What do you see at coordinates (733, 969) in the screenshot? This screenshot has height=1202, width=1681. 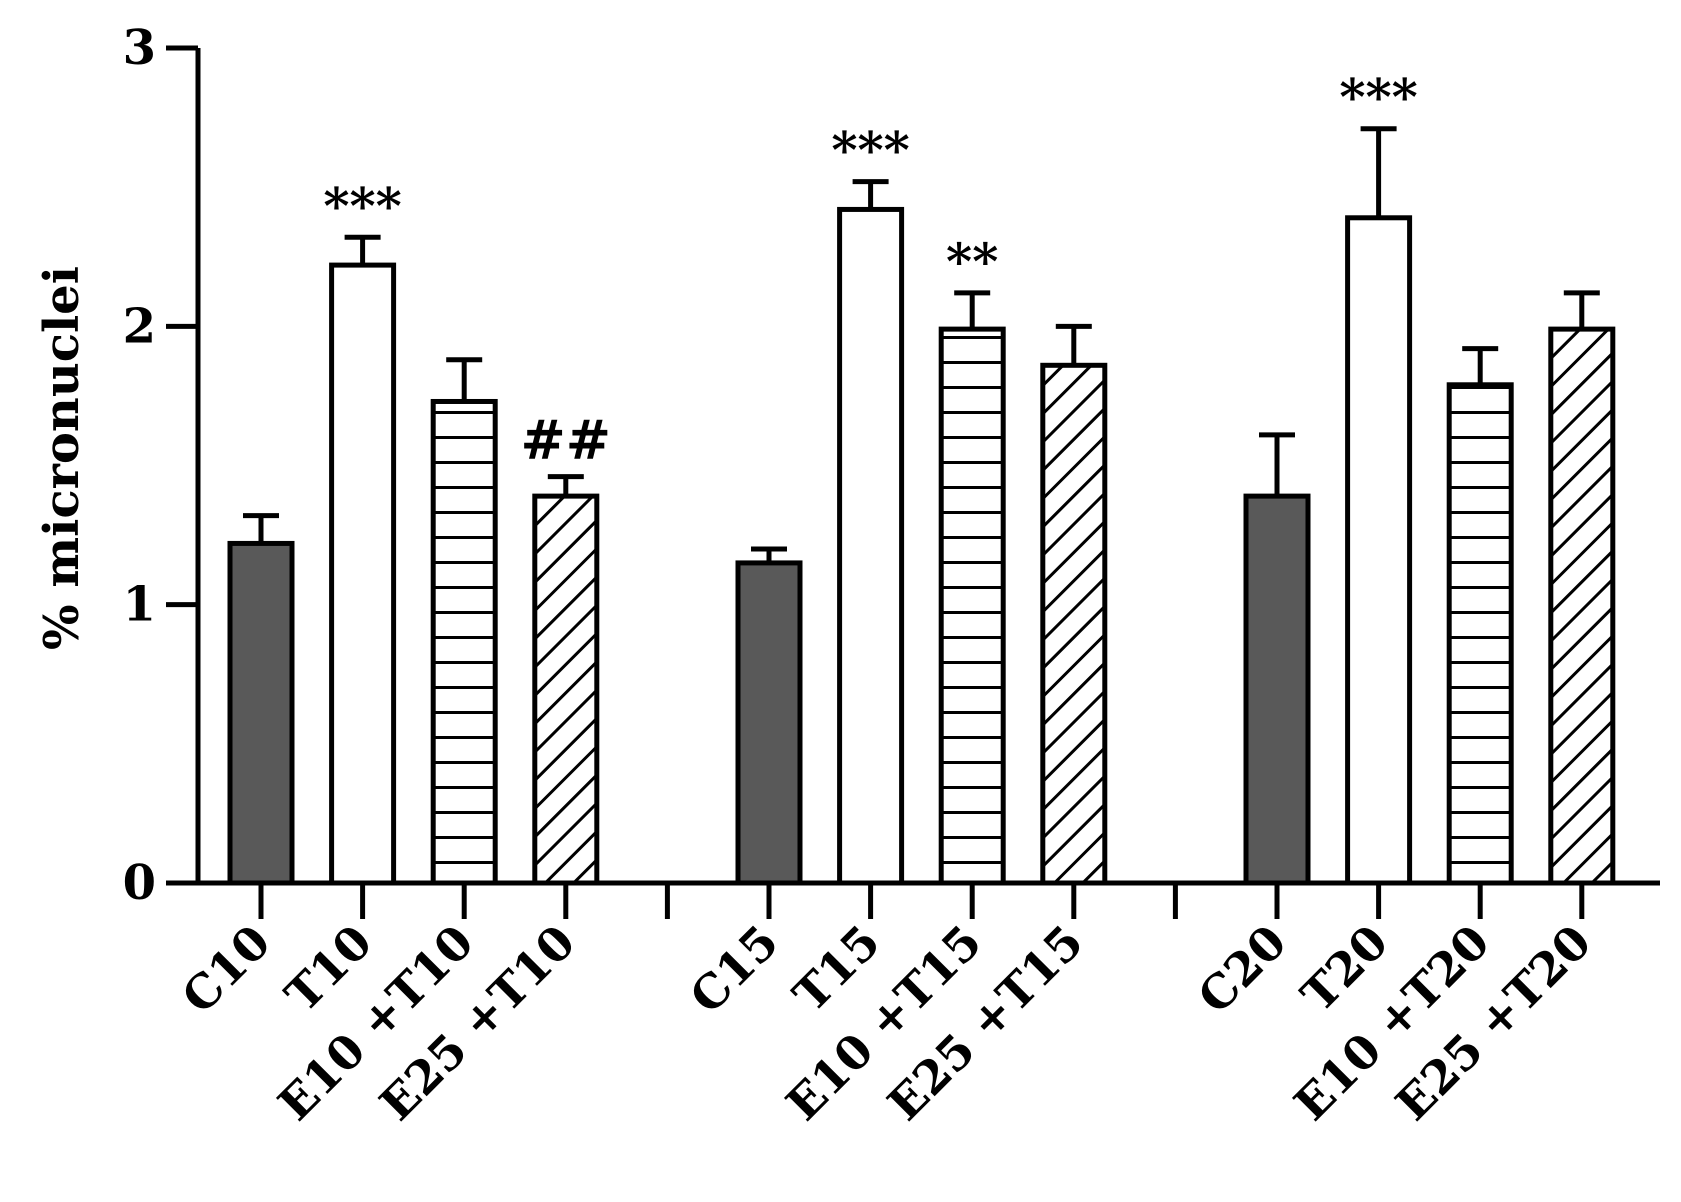 I see `x-tick-label: C15` at bounding box center [733, 969].